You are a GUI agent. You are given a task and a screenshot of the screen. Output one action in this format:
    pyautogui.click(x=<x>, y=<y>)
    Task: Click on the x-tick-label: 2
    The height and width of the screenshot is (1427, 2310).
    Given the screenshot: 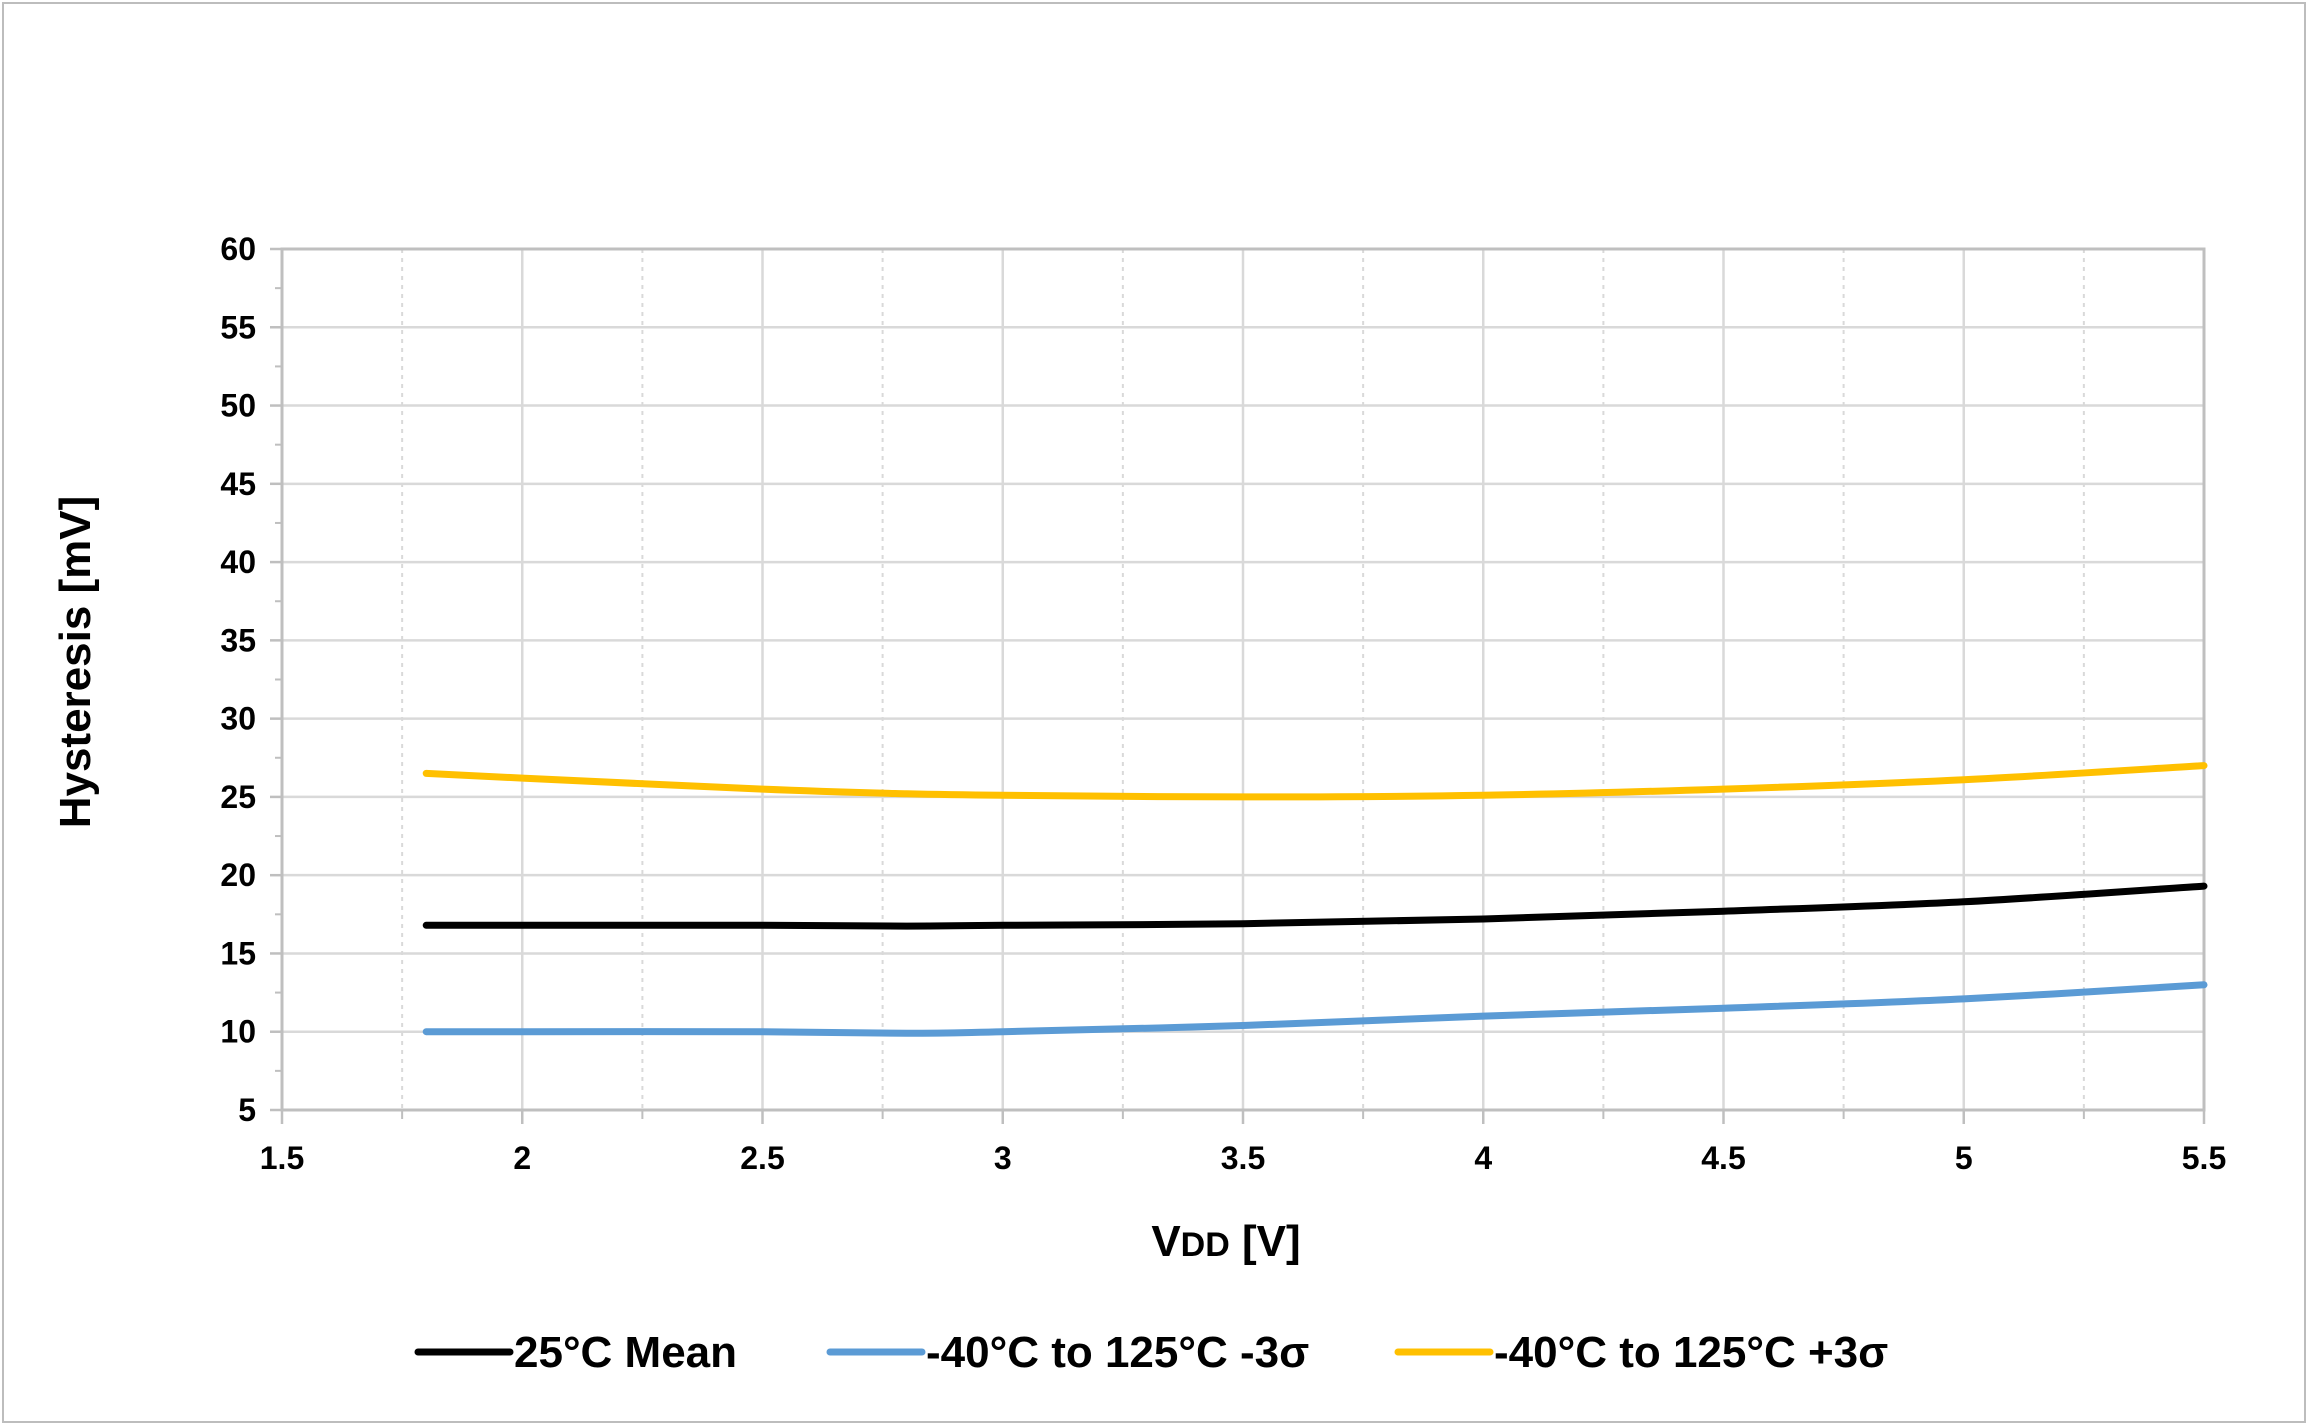 What is the action you would take?
    pyautogui.click(x=522, y=1158)
    